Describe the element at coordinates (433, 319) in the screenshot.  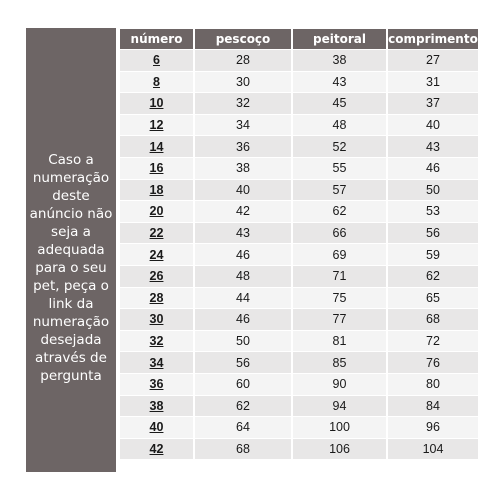
I see `cell-comprimento: 68` at that location.